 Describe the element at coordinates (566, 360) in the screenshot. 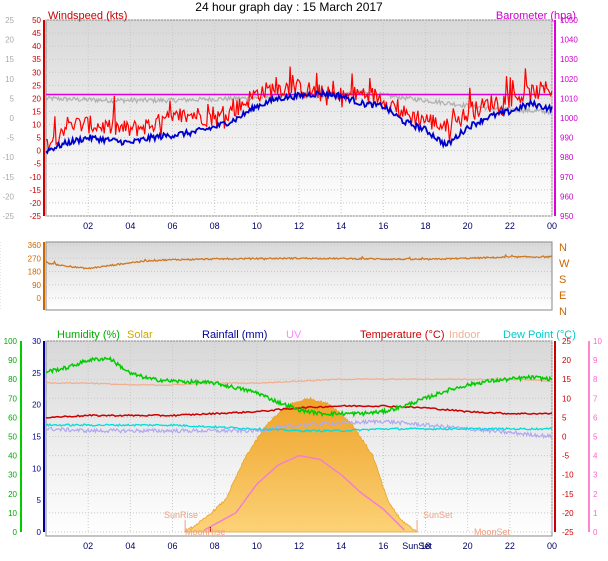

I see `temp-y-tick-label: 20` at that location.